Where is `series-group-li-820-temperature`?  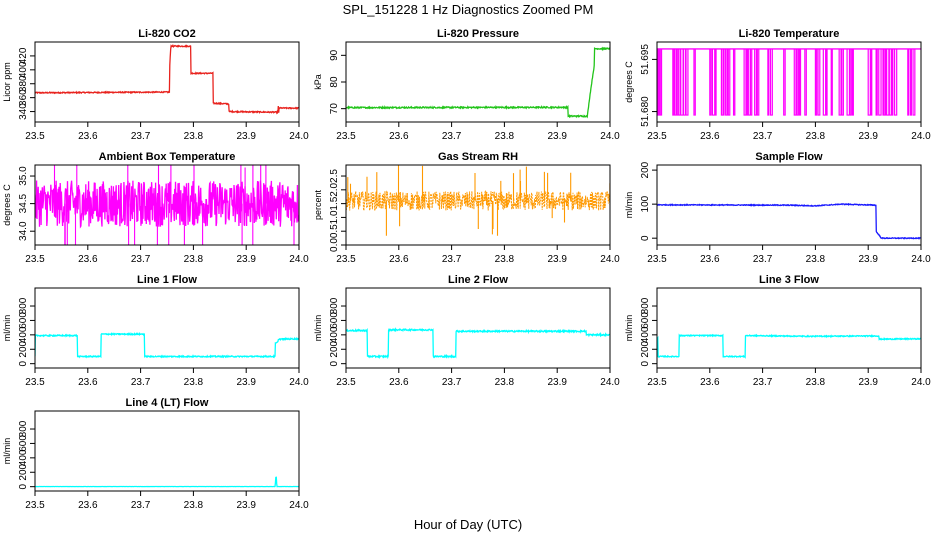 series-group-li-820-temperature is located at coordinates (789, 82).